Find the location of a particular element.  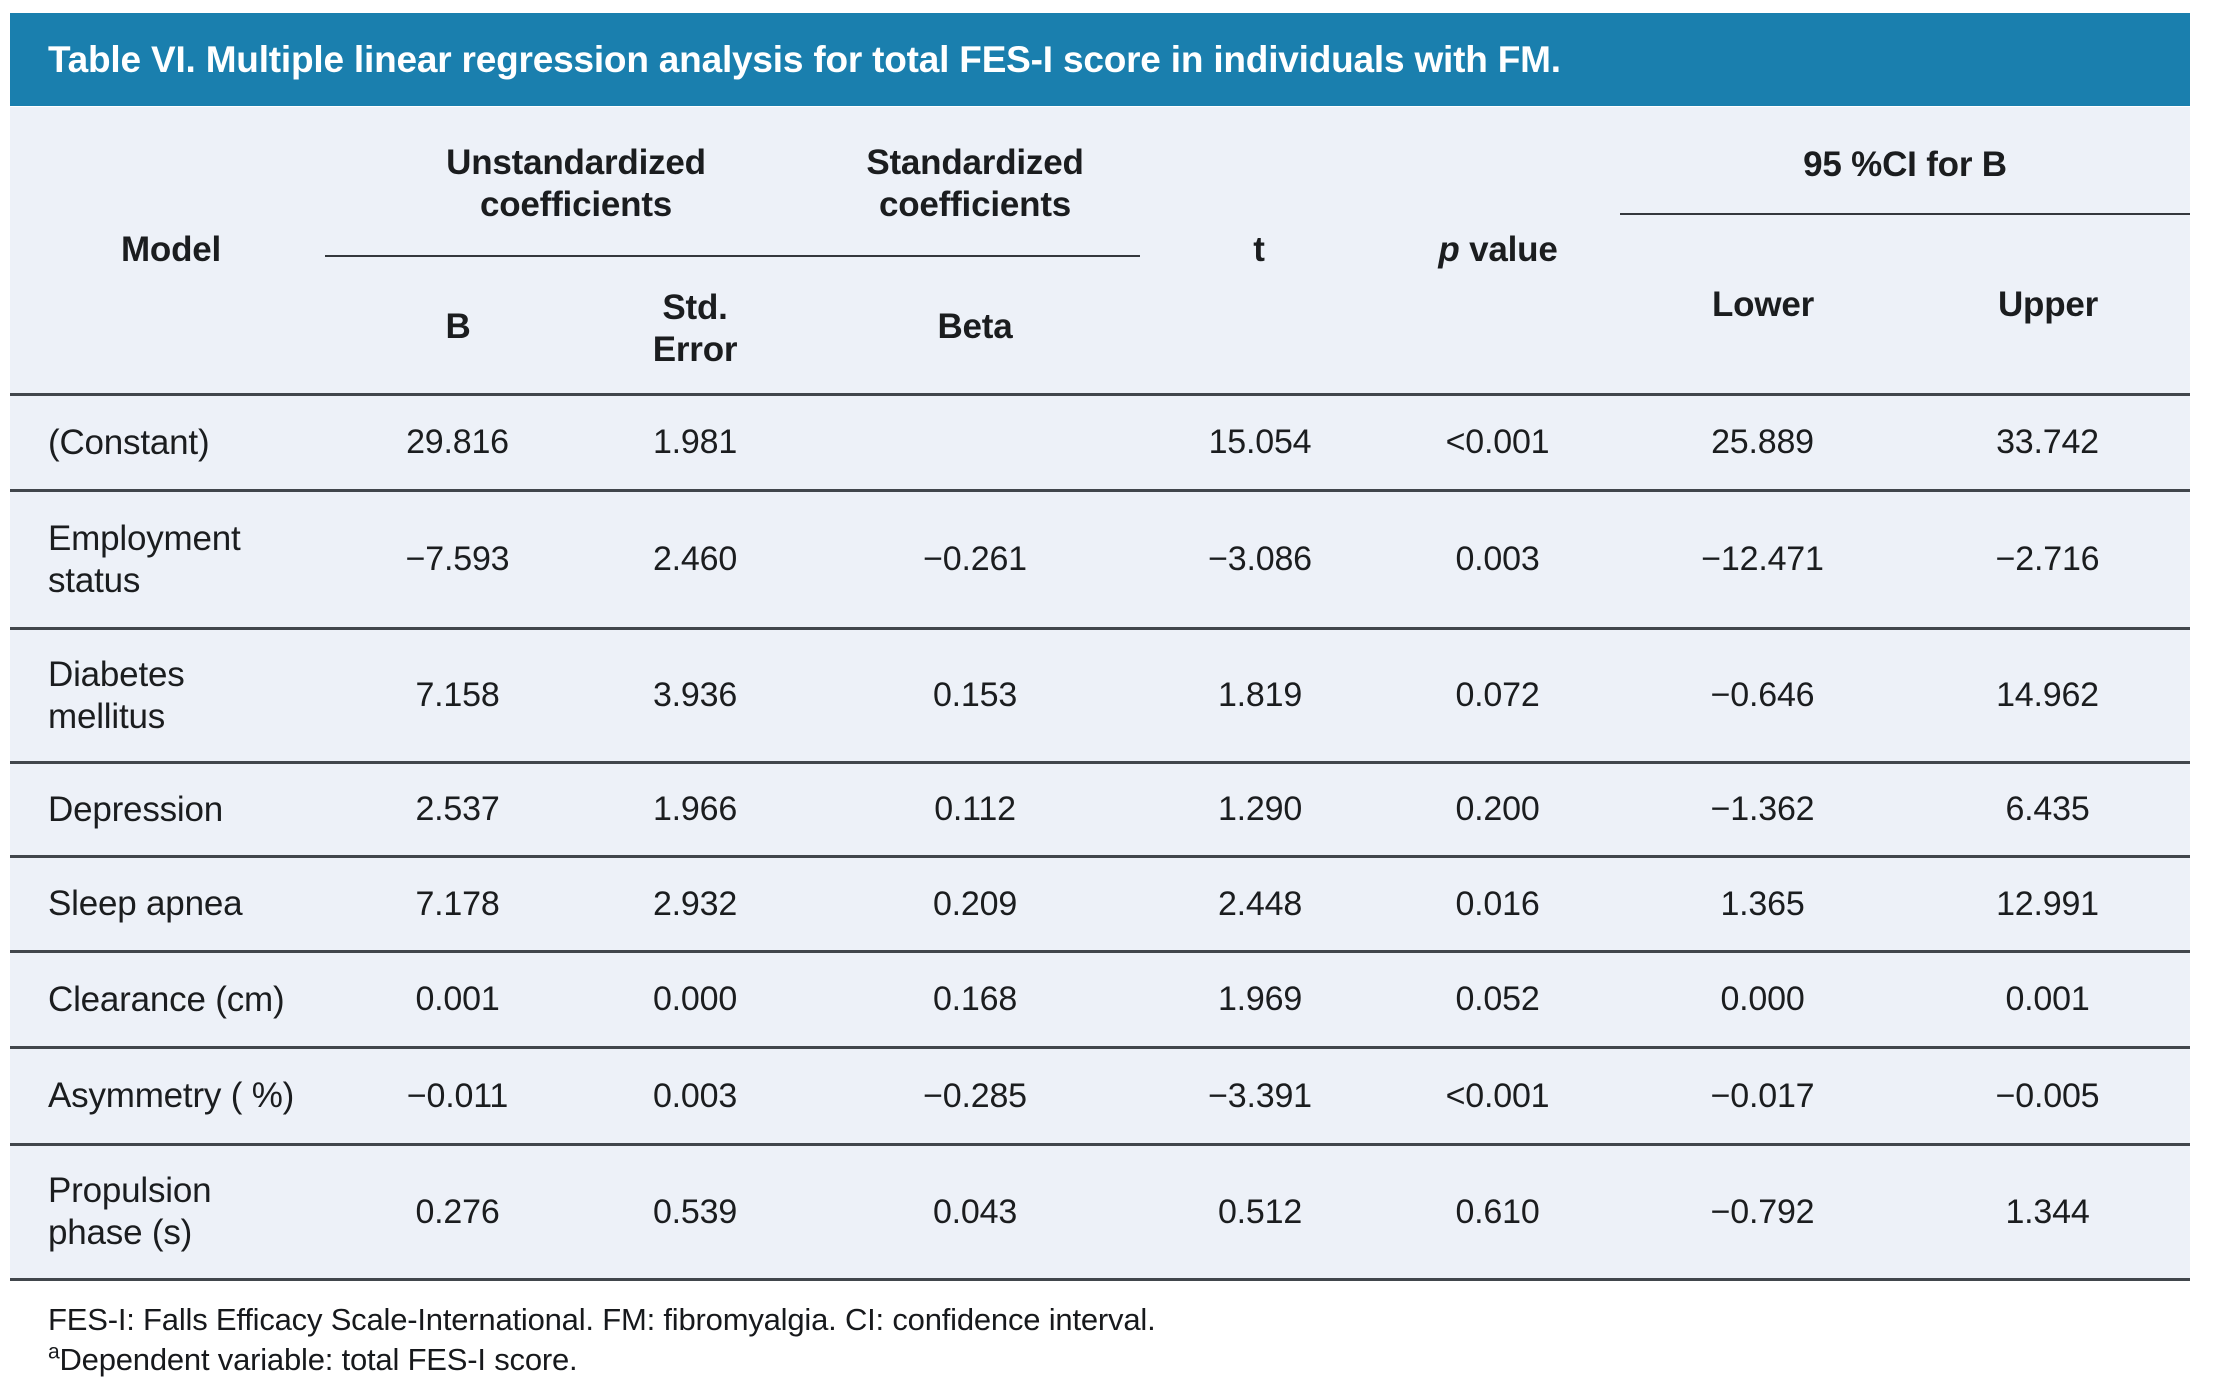

cell-t: −3.391 is located at coordinates (1260, 1095).